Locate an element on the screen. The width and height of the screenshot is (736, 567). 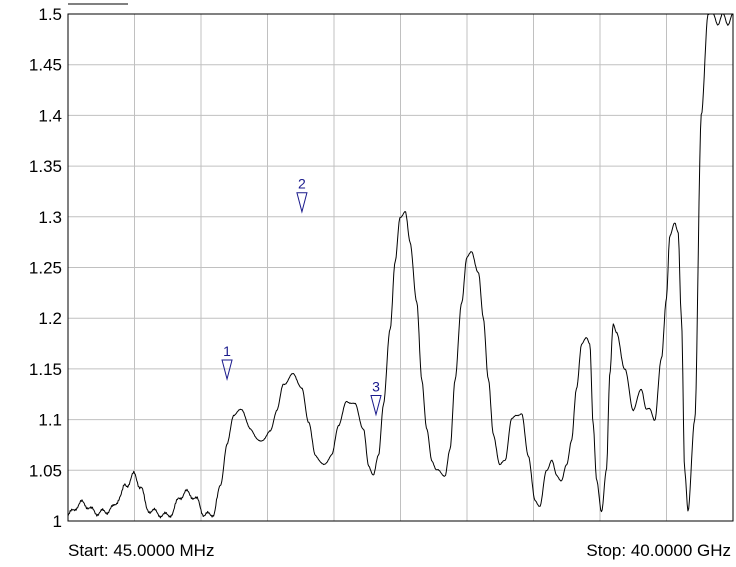
marker-1: 1 is located at coordinates (227, 362).